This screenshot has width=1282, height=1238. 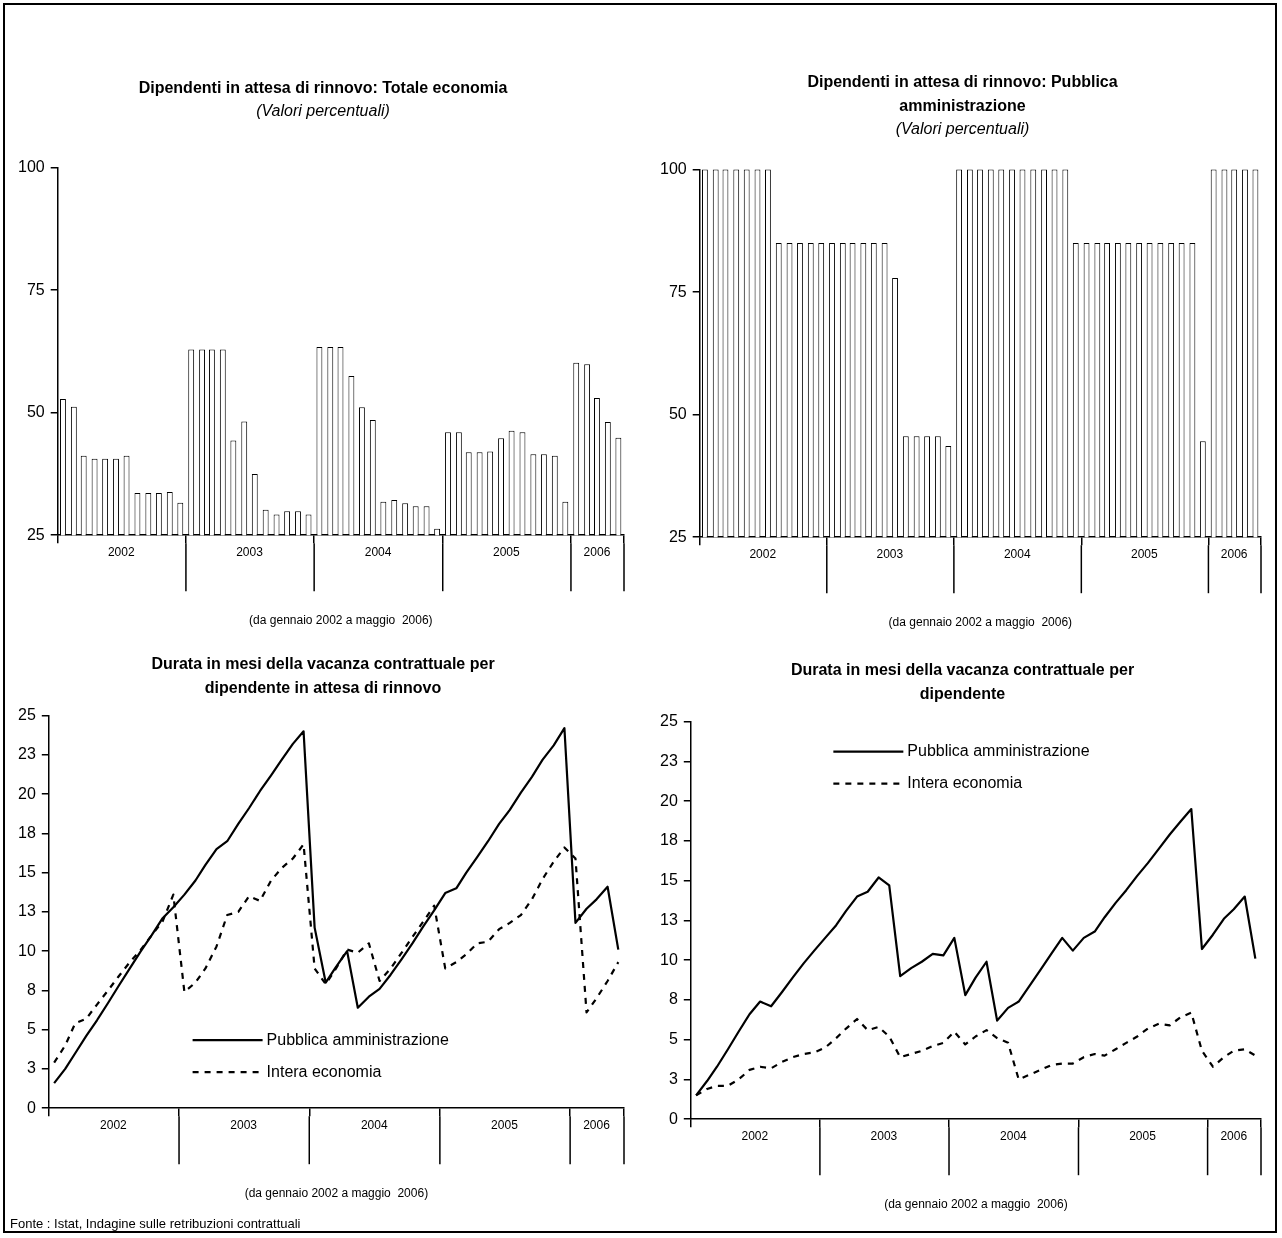 What do you see at coordinates (962, 94) in the screenshot?
I see `chart-title: Dipendenti in attesa di rinnovo: Pubblica amministrazione` at bounding box center [962, 94].